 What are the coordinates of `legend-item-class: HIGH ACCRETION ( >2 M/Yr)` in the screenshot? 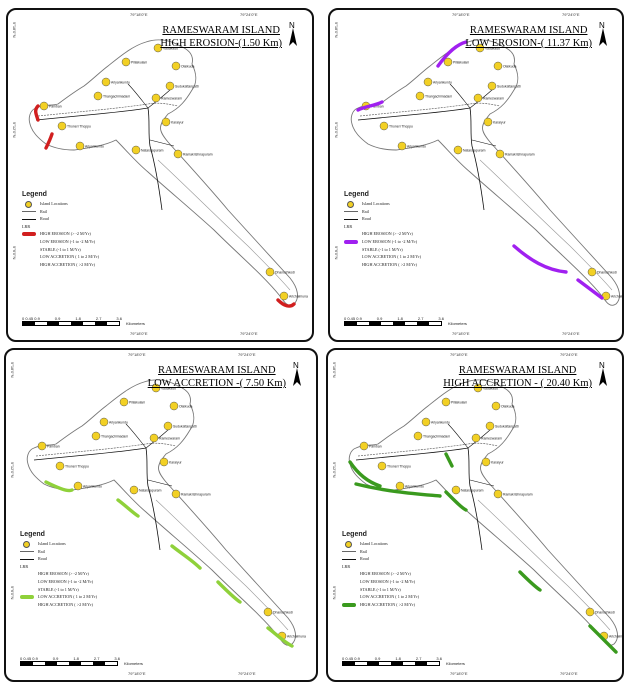 It's located at (382, 265).